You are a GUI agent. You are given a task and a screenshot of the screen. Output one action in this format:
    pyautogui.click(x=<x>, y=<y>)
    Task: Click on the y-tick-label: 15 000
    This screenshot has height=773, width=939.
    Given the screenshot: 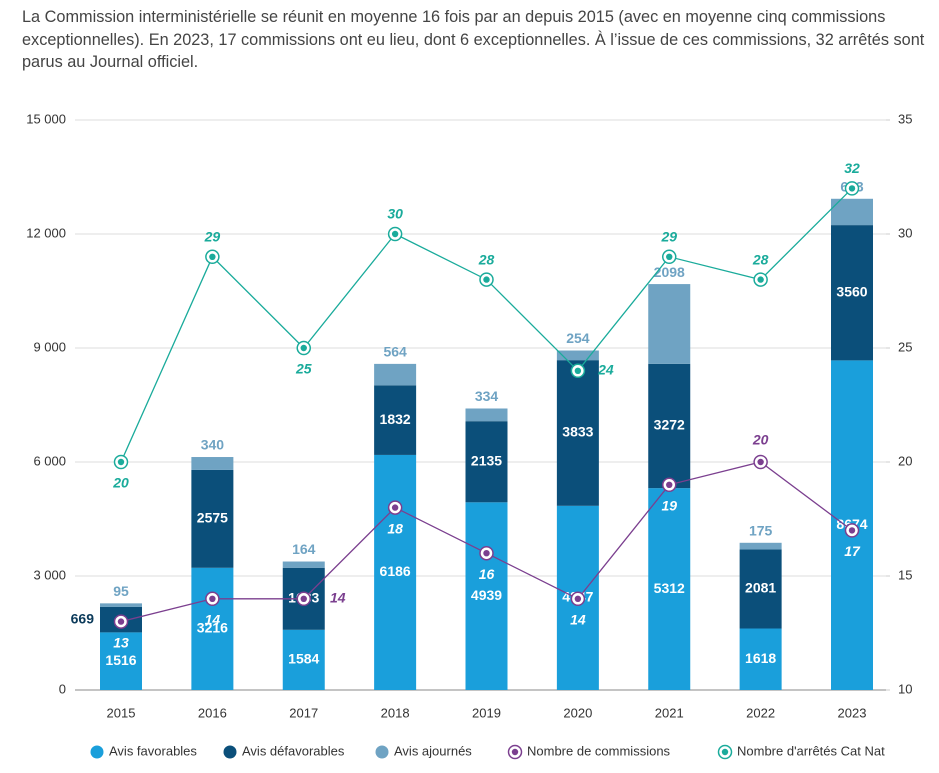 What is the action you would take?
    pyautogui.click(x=46, y=118)
    